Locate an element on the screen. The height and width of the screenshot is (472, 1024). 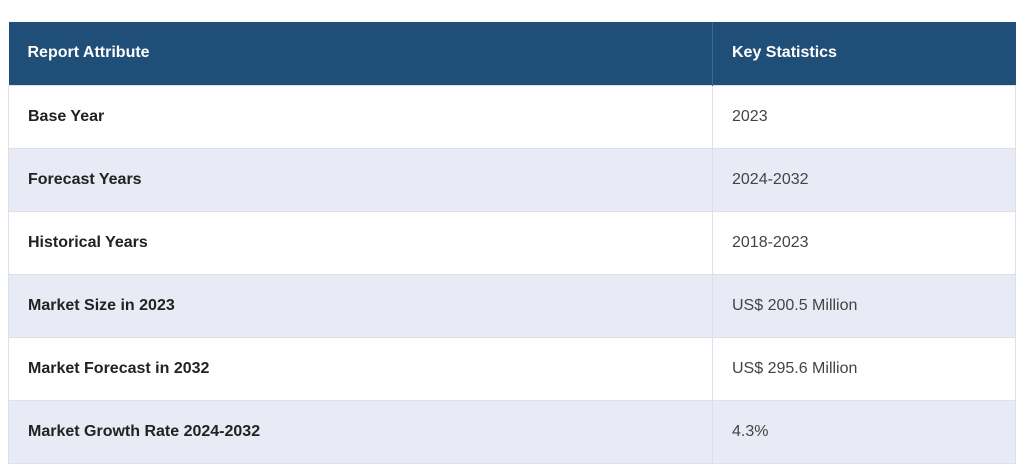
header-cell: Key Statistics is located at coordinates (864, 53).